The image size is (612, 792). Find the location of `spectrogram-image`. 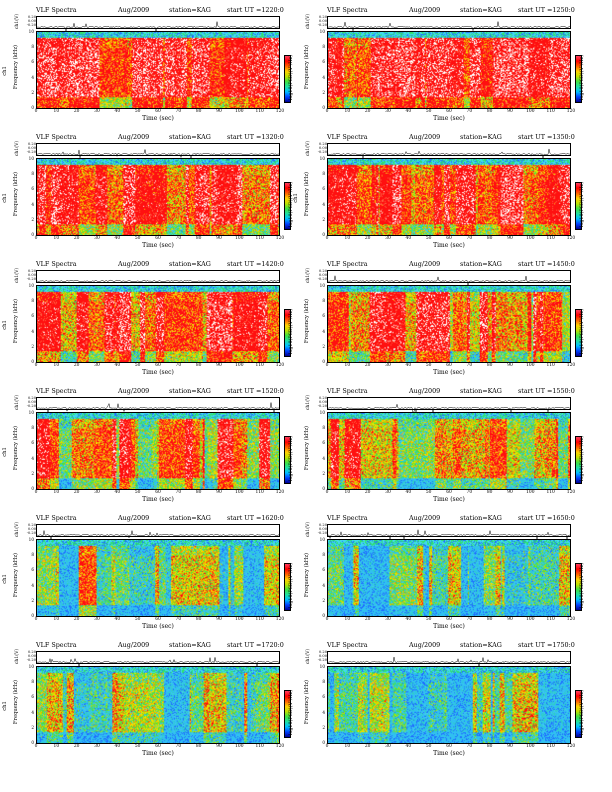

spectrogram-image is located at coordinates (158, 705).